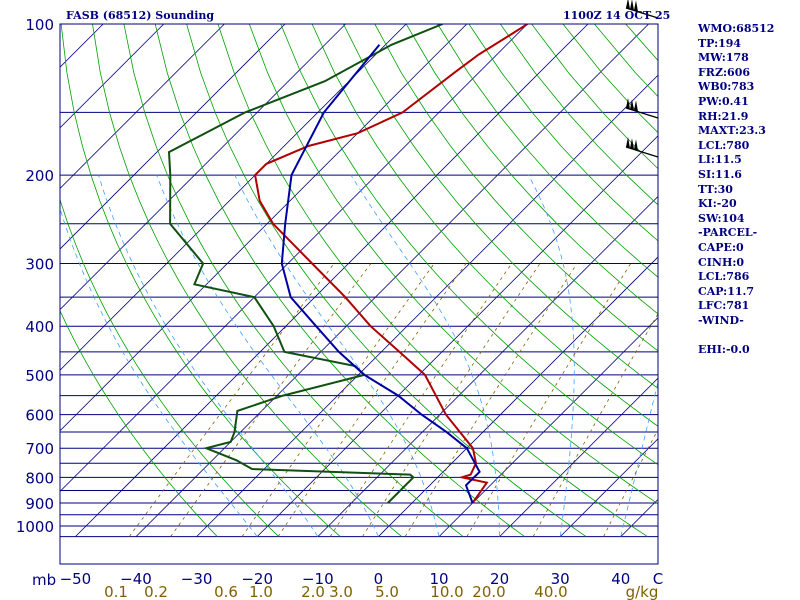 This screenshot has width=800, height=600. I want to click on mixing-ratio-label: 0.2, so click(156, 591).